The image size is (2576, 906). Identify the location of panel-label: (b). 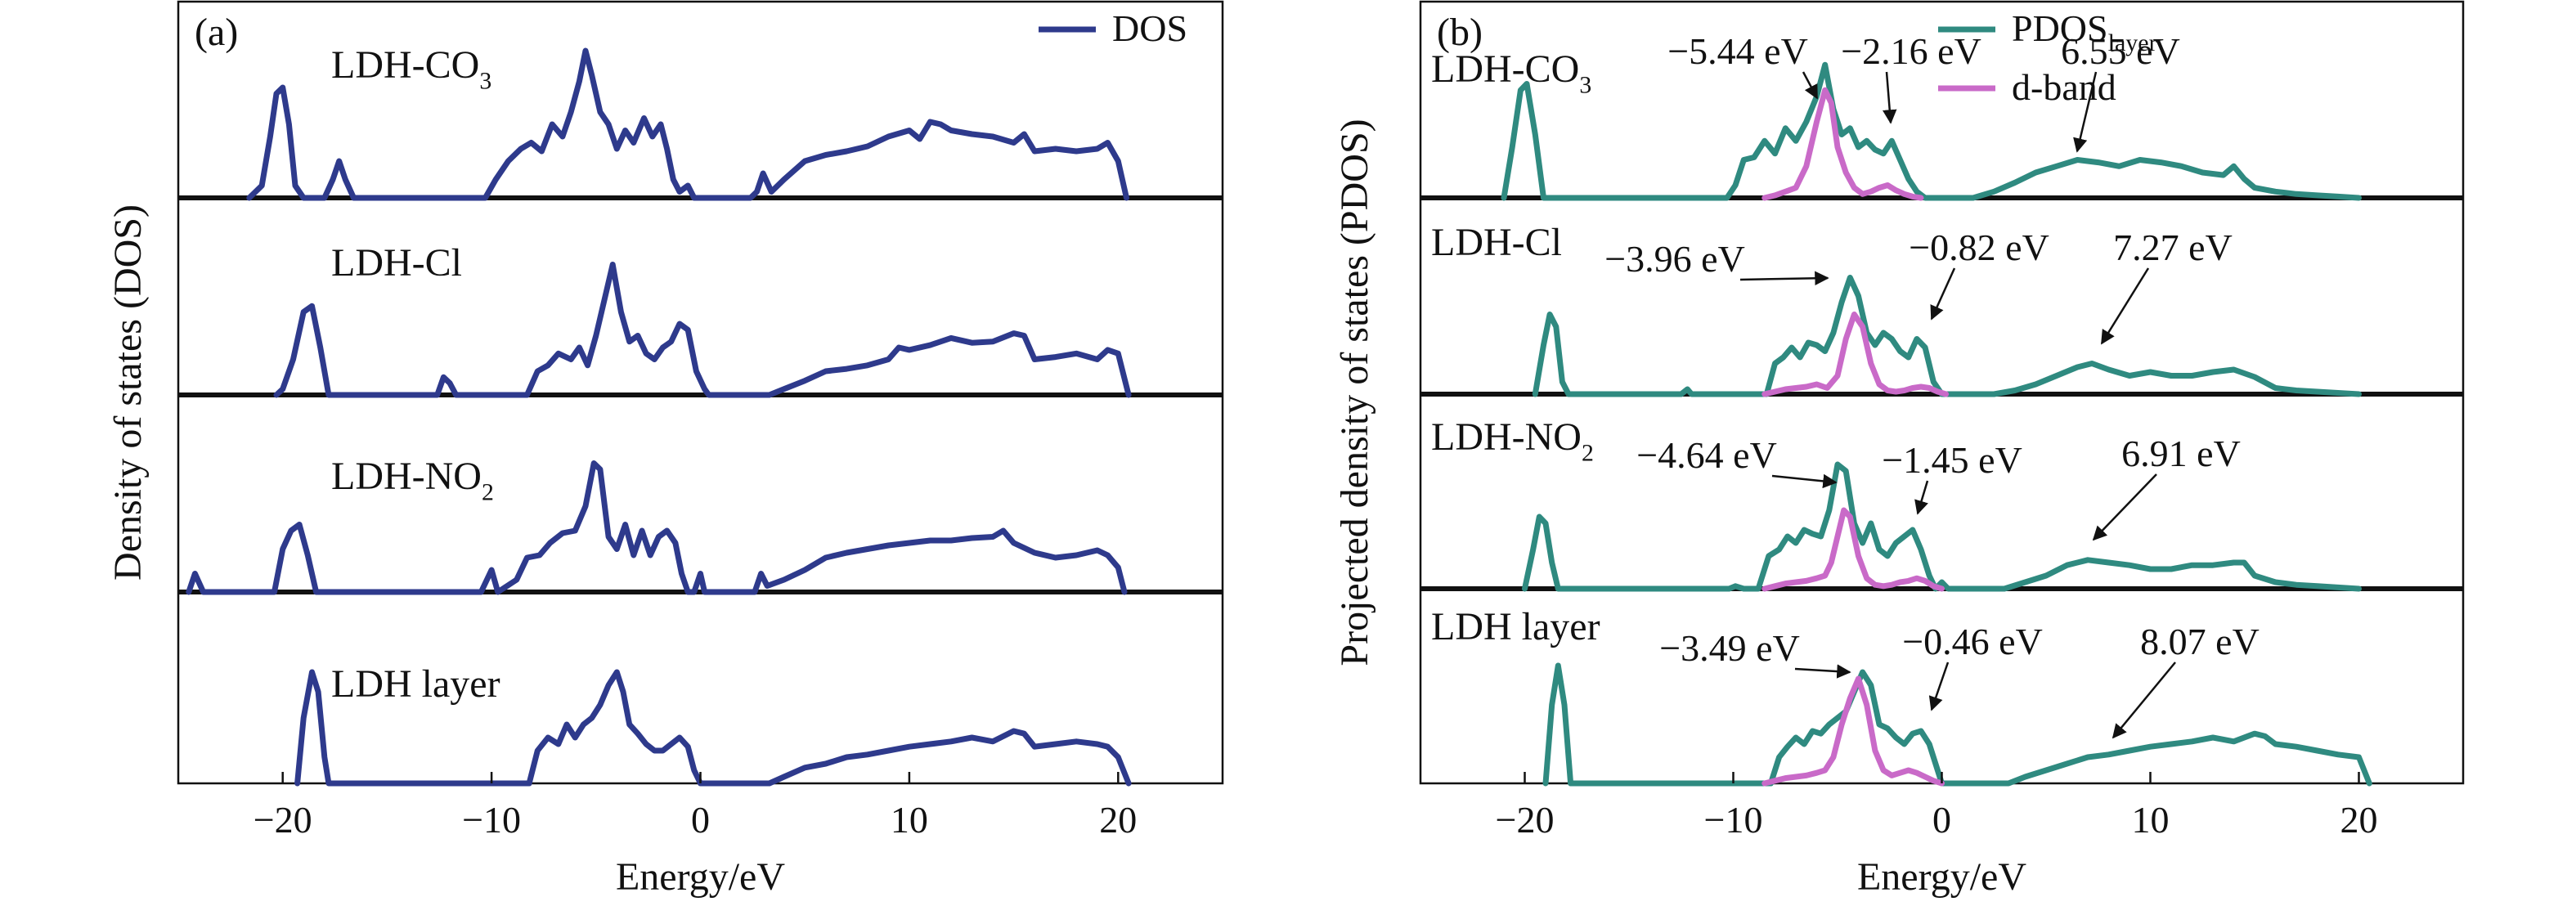
(1460, 32).